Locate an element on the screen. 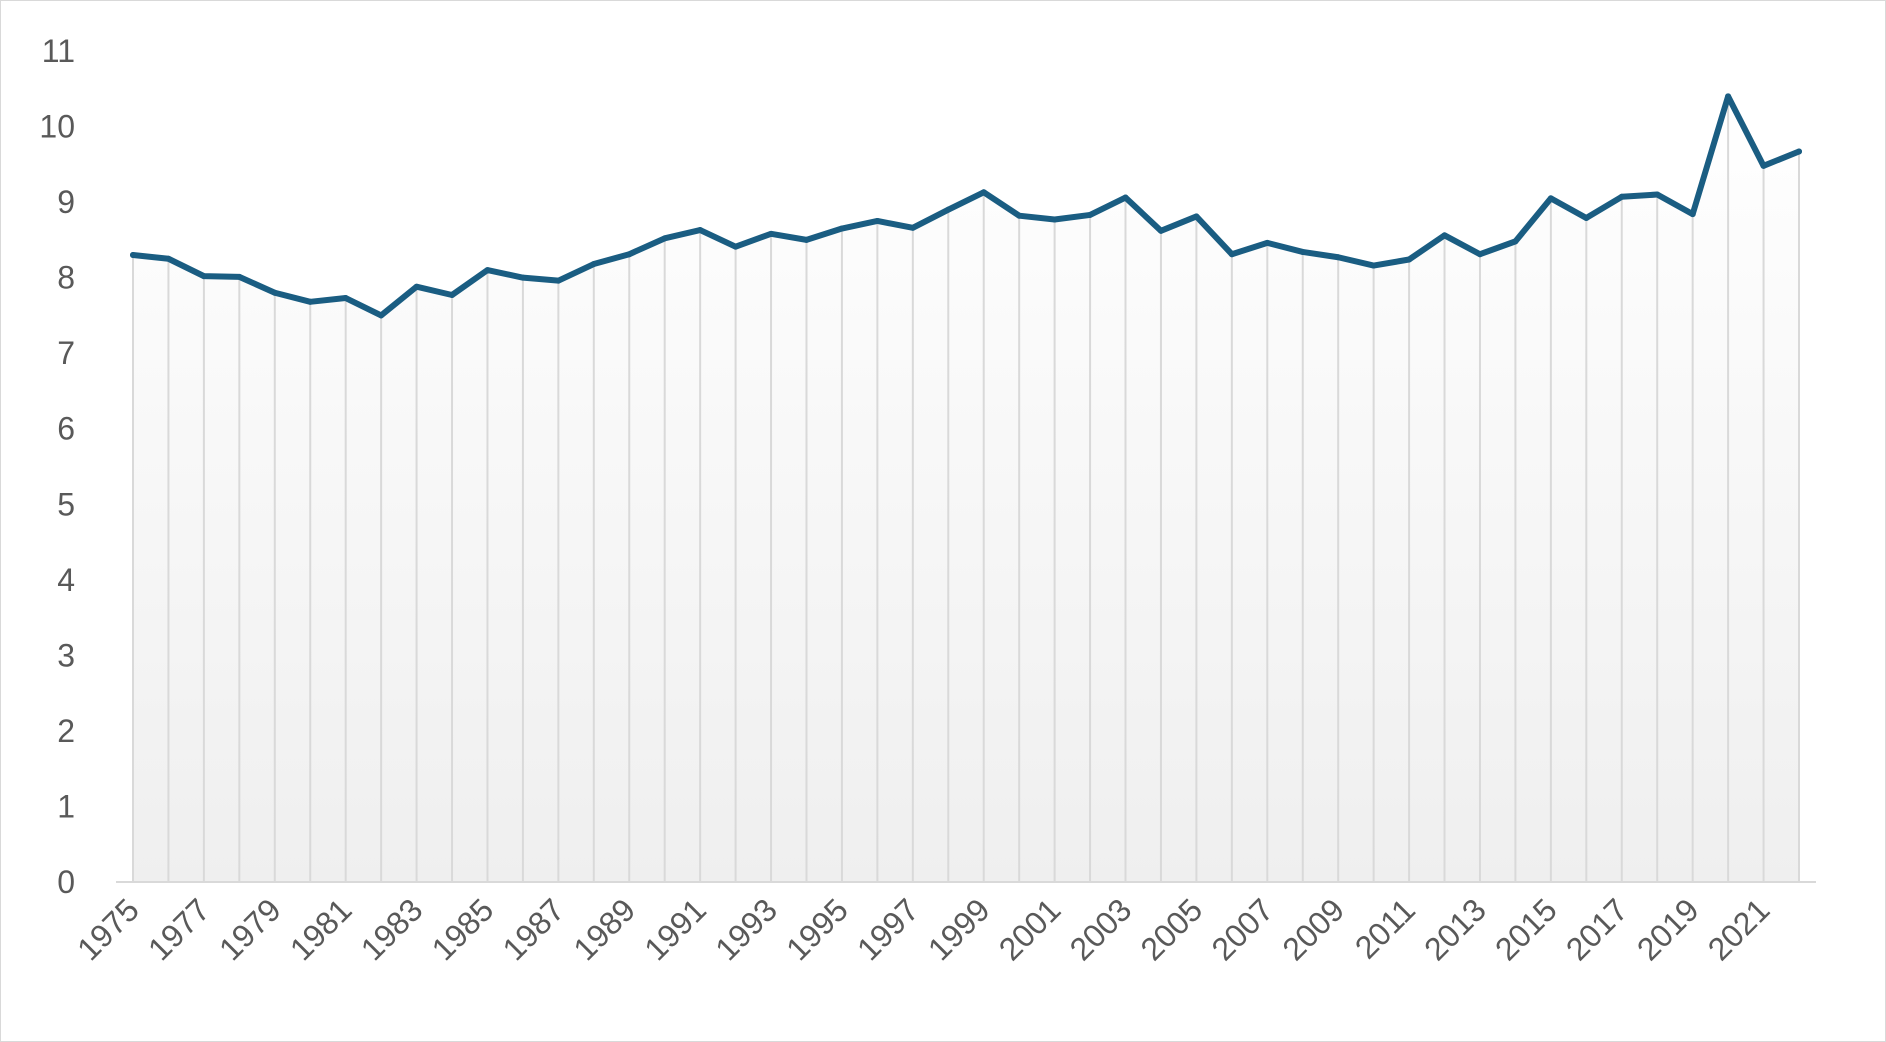 This screenshot has height=1042, width=1886. x-tick-label: 2001 is located at coordinates (1030, 929).